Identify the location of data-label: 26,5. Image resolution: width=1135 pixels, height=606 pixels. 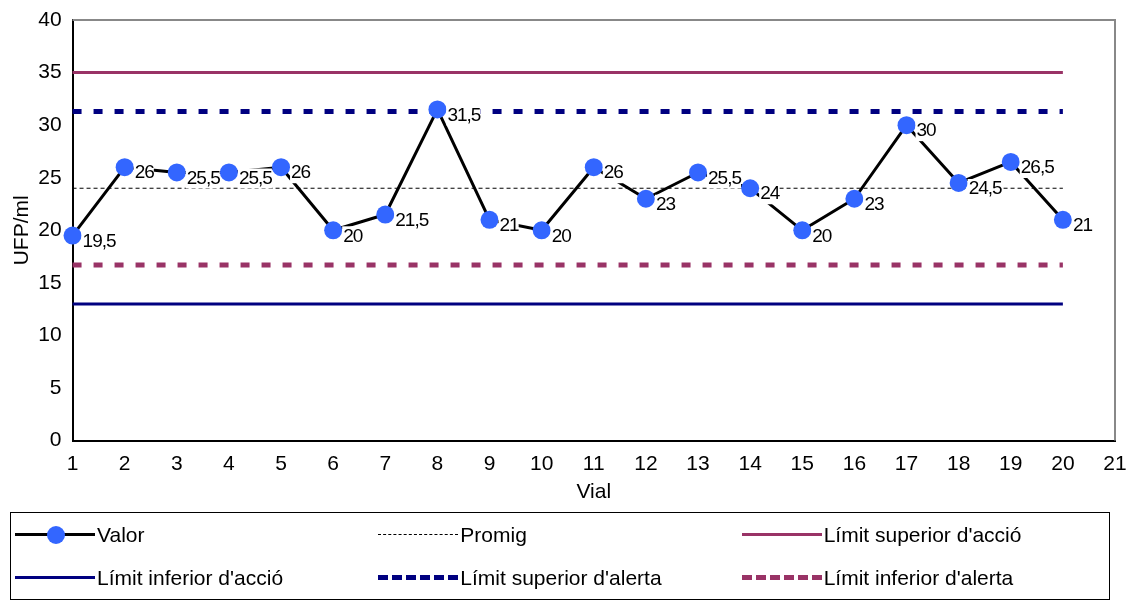
(1037, 167).